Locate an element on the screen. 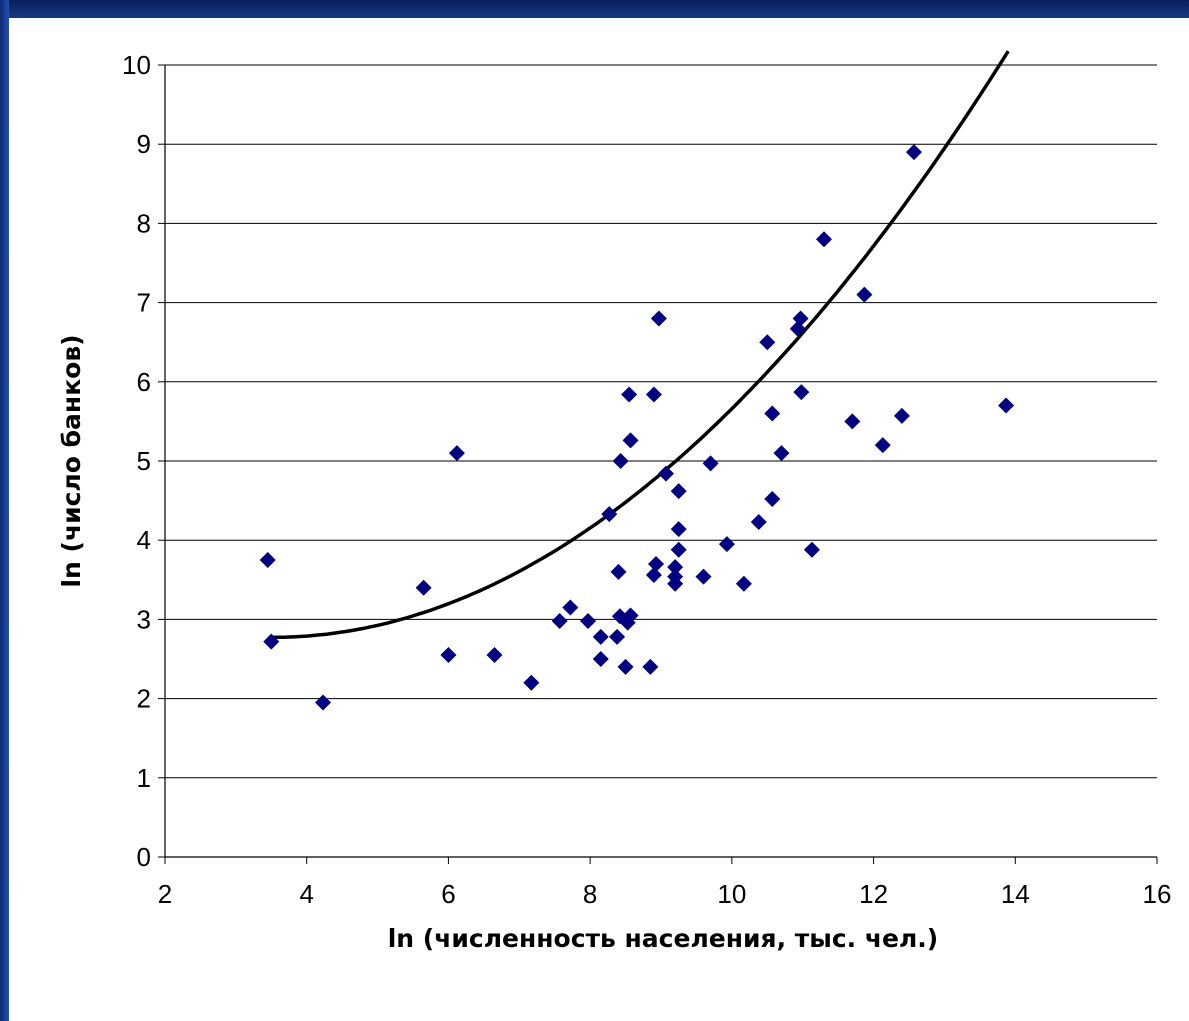 Image resolution: width=1189 pixels, height=1021 pixels. y-tick-label: 4 is located at coordinates (144, 540).